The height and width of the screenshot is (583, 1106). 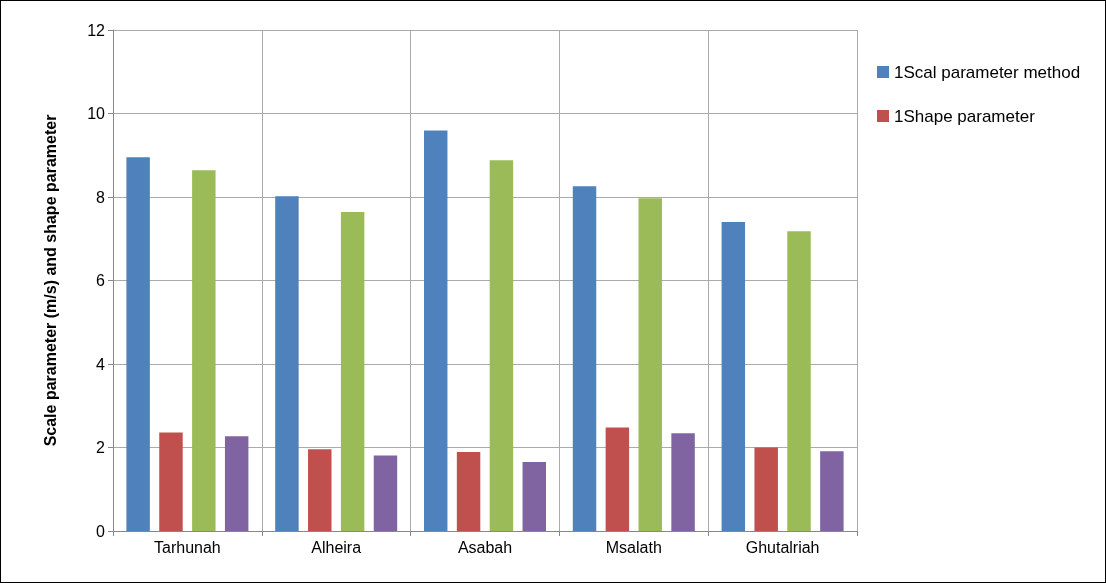 What do you see at coordinates (101, 447) in the screenshot?
I see `y-tick-label: 2` at bounding box center [101, 447].